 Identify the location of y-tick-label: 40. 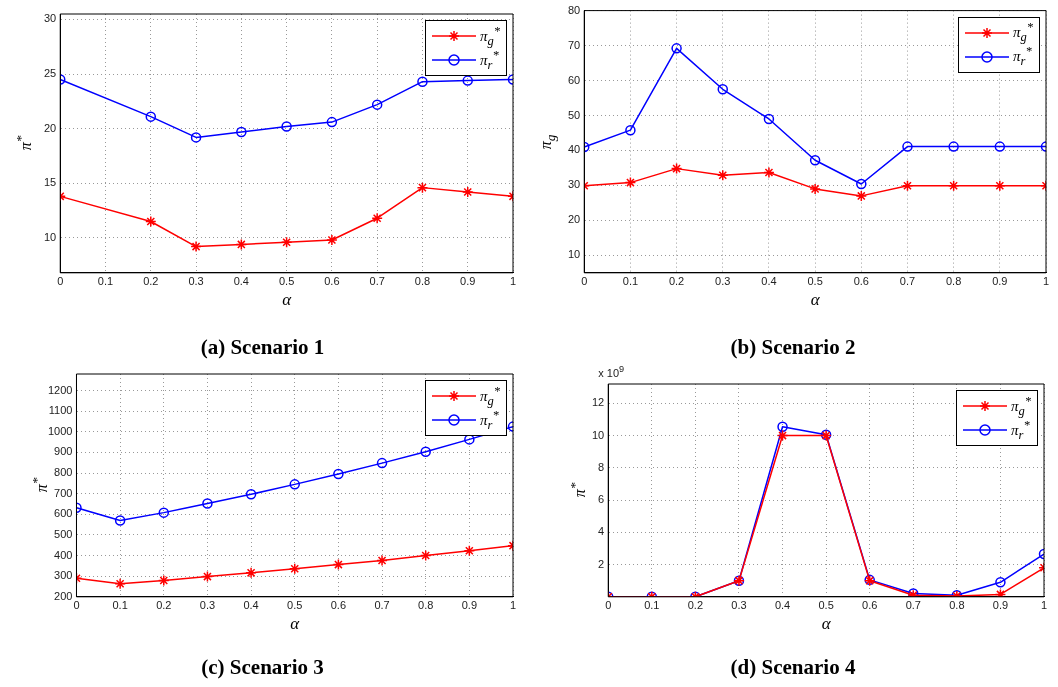
(574, 149).